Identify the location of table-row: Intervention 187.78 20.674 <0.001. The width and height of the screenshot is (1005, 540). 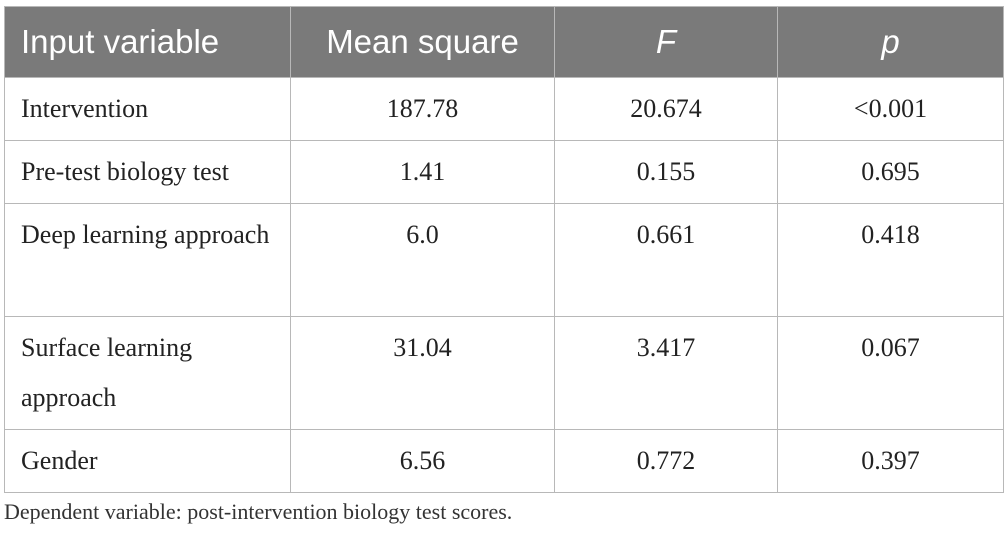
(504, 109).